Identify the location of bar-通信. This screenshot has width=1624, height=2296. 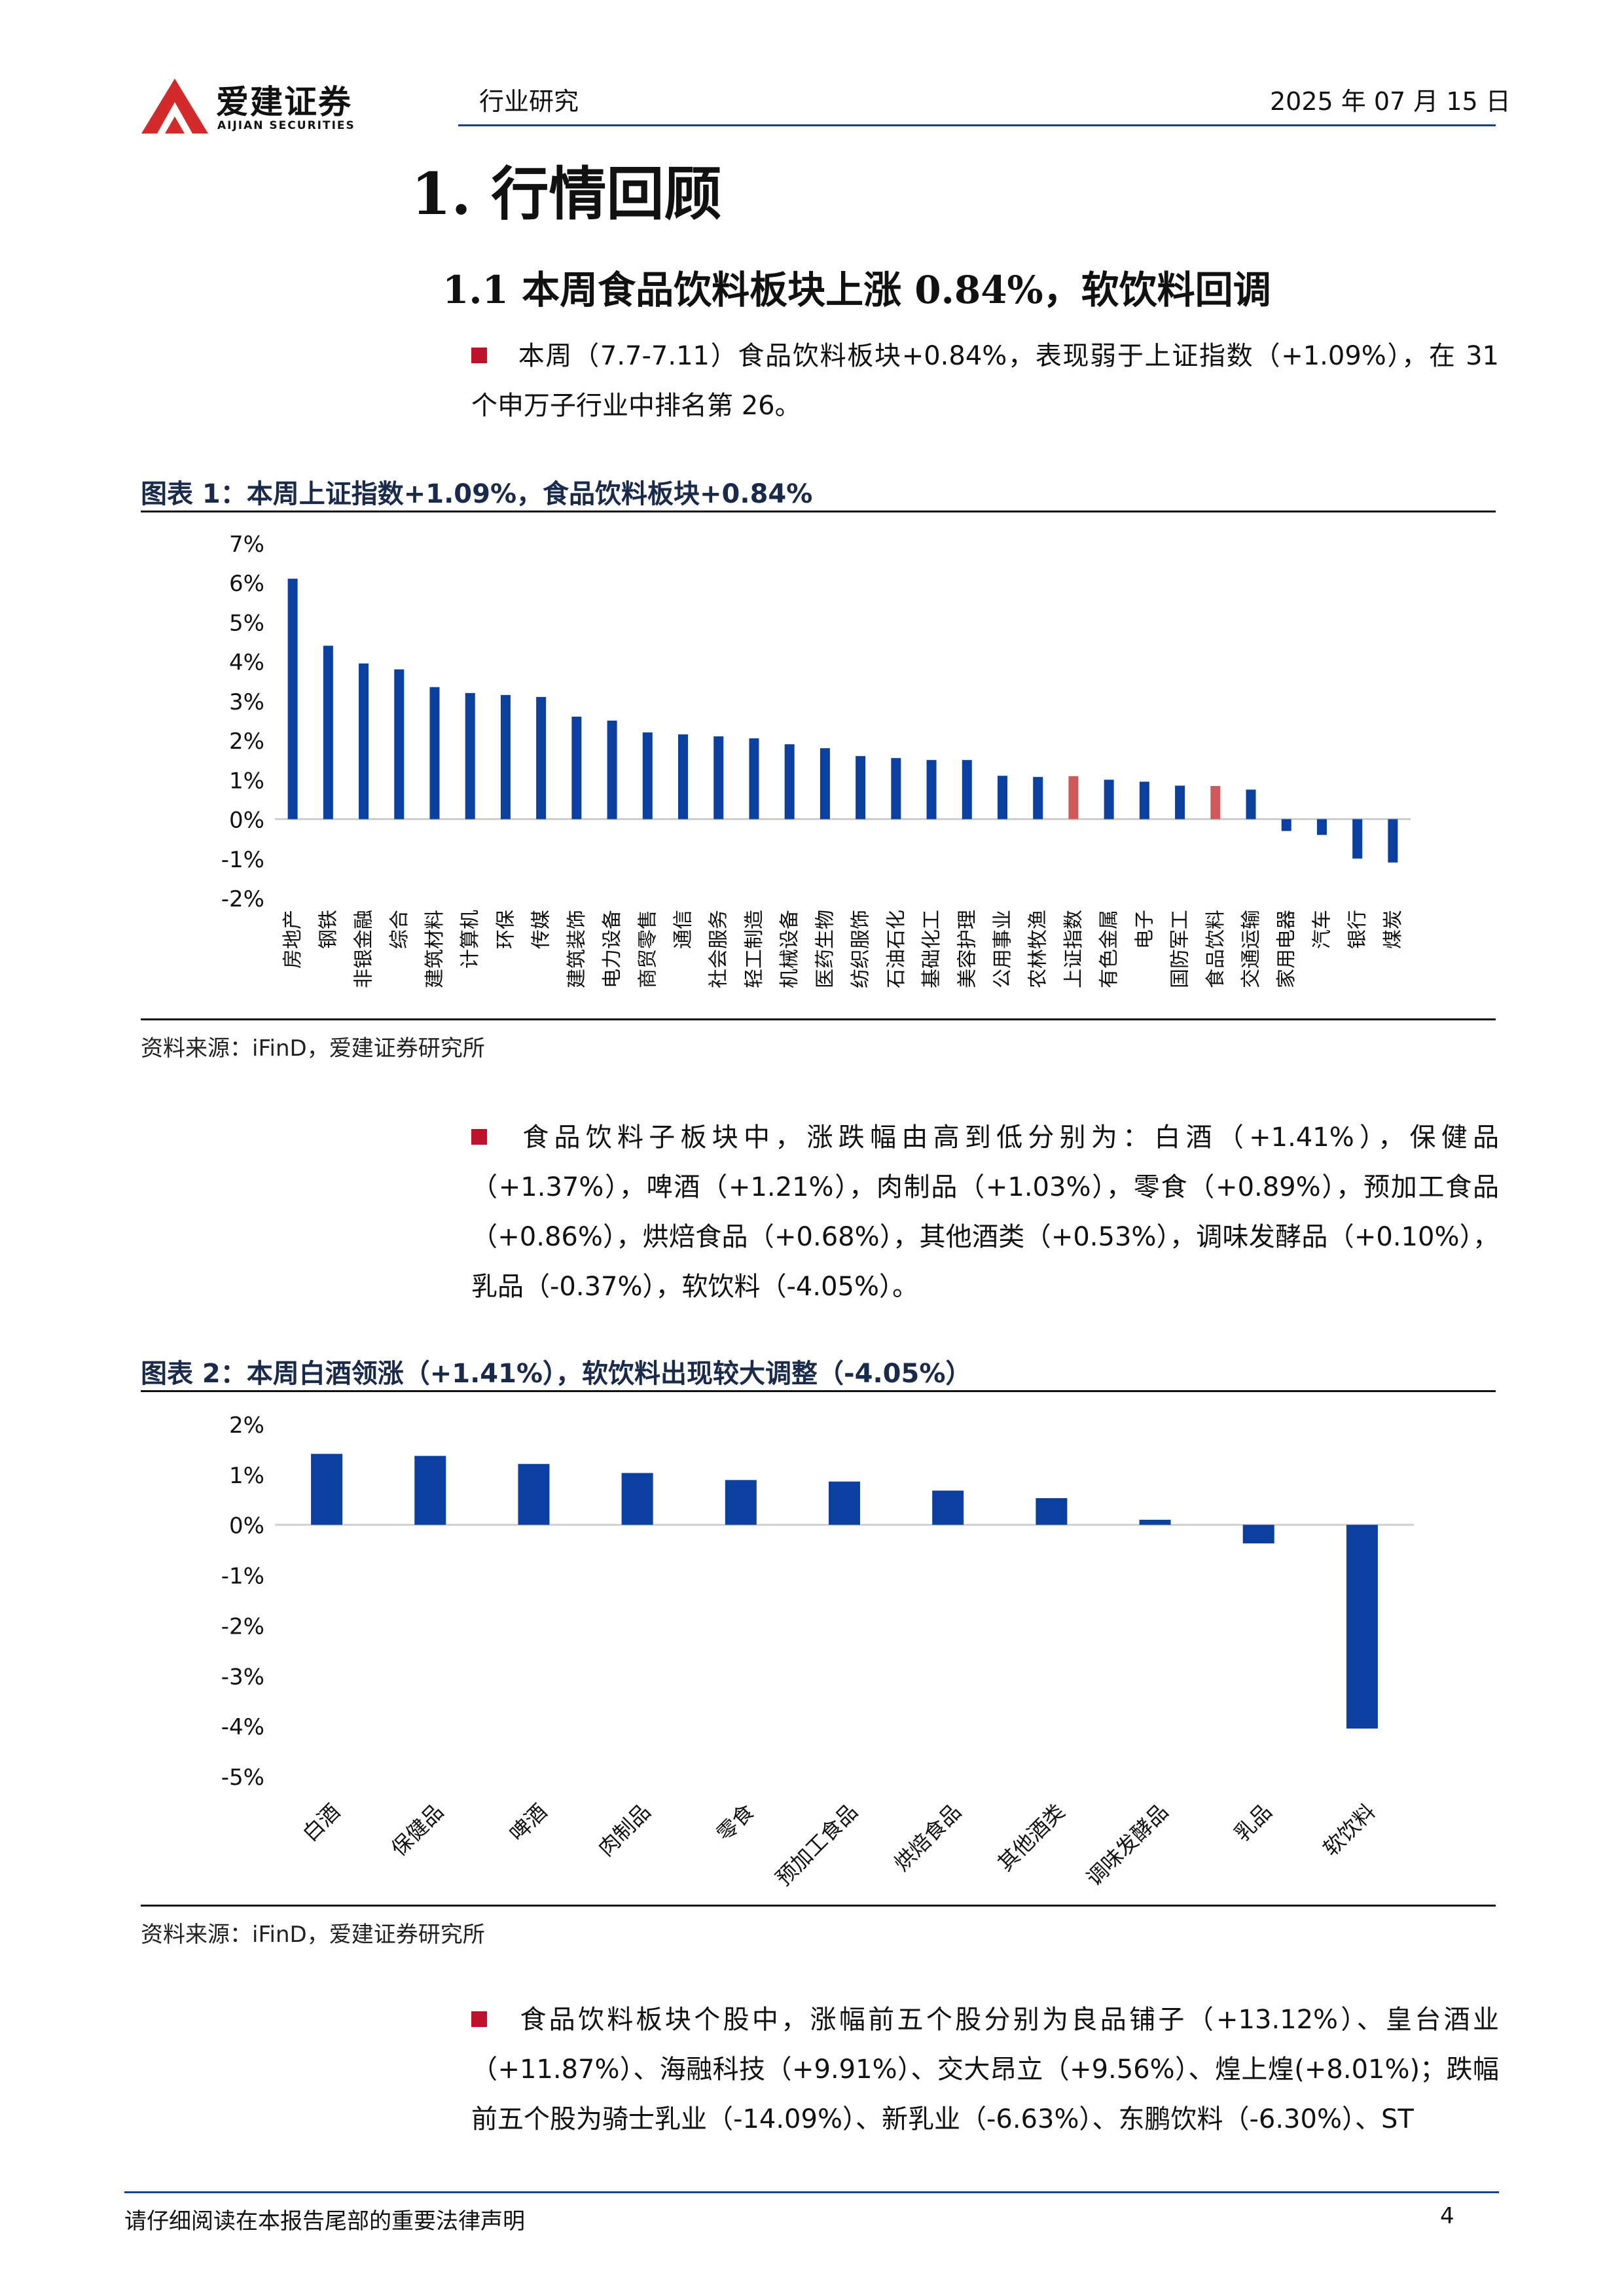
(683, 776).